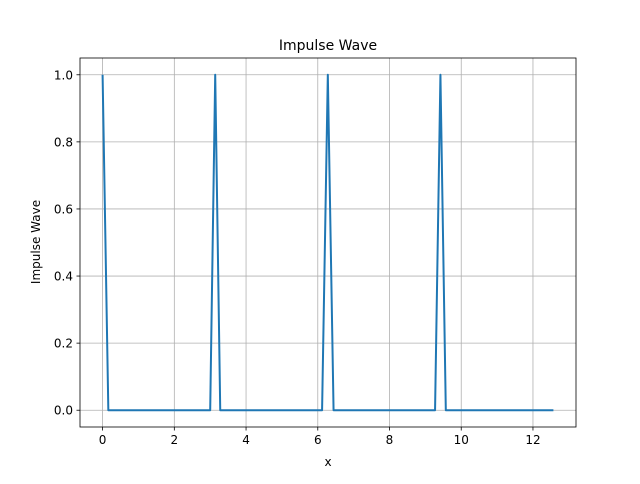 Image resolution: width=640 pixels, height=484 pixels. I want to click on x-tick-label: 12, so click(532, 440).